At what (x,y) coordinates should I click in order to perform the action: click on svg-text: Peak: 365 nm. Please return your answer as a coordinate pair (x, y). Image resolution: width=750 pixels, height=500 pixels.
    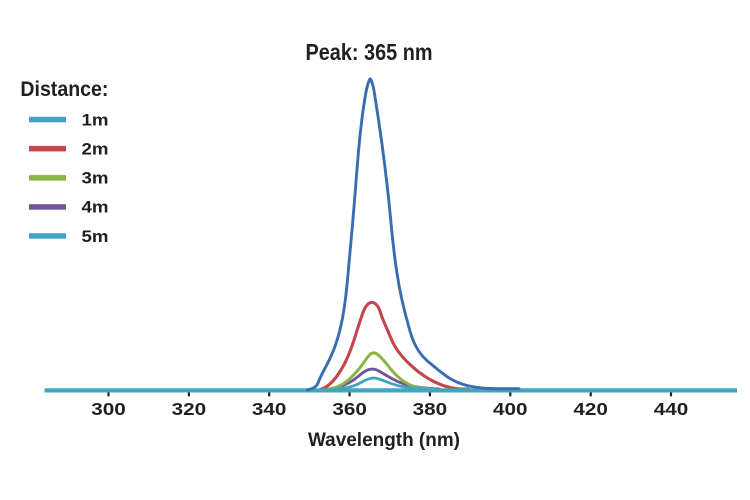
    Looking at the image, I should click on (369, 52).